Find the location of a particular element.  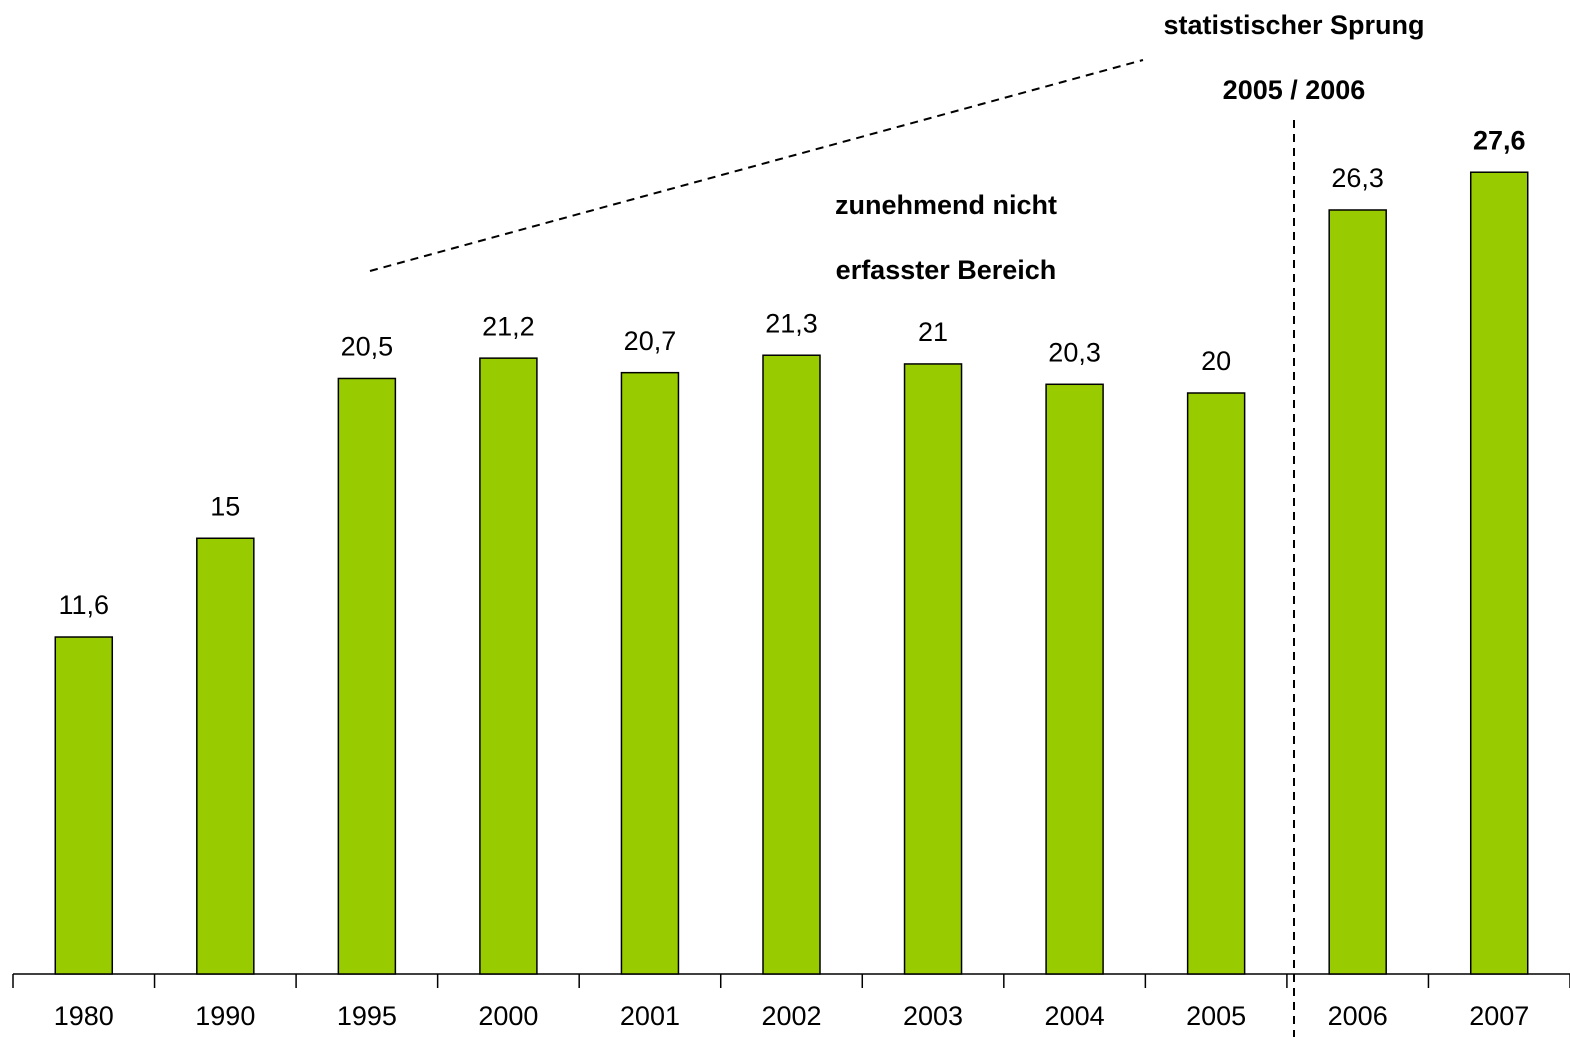

annotation: statistischer Sprung is located at coordinates (1293, 25).